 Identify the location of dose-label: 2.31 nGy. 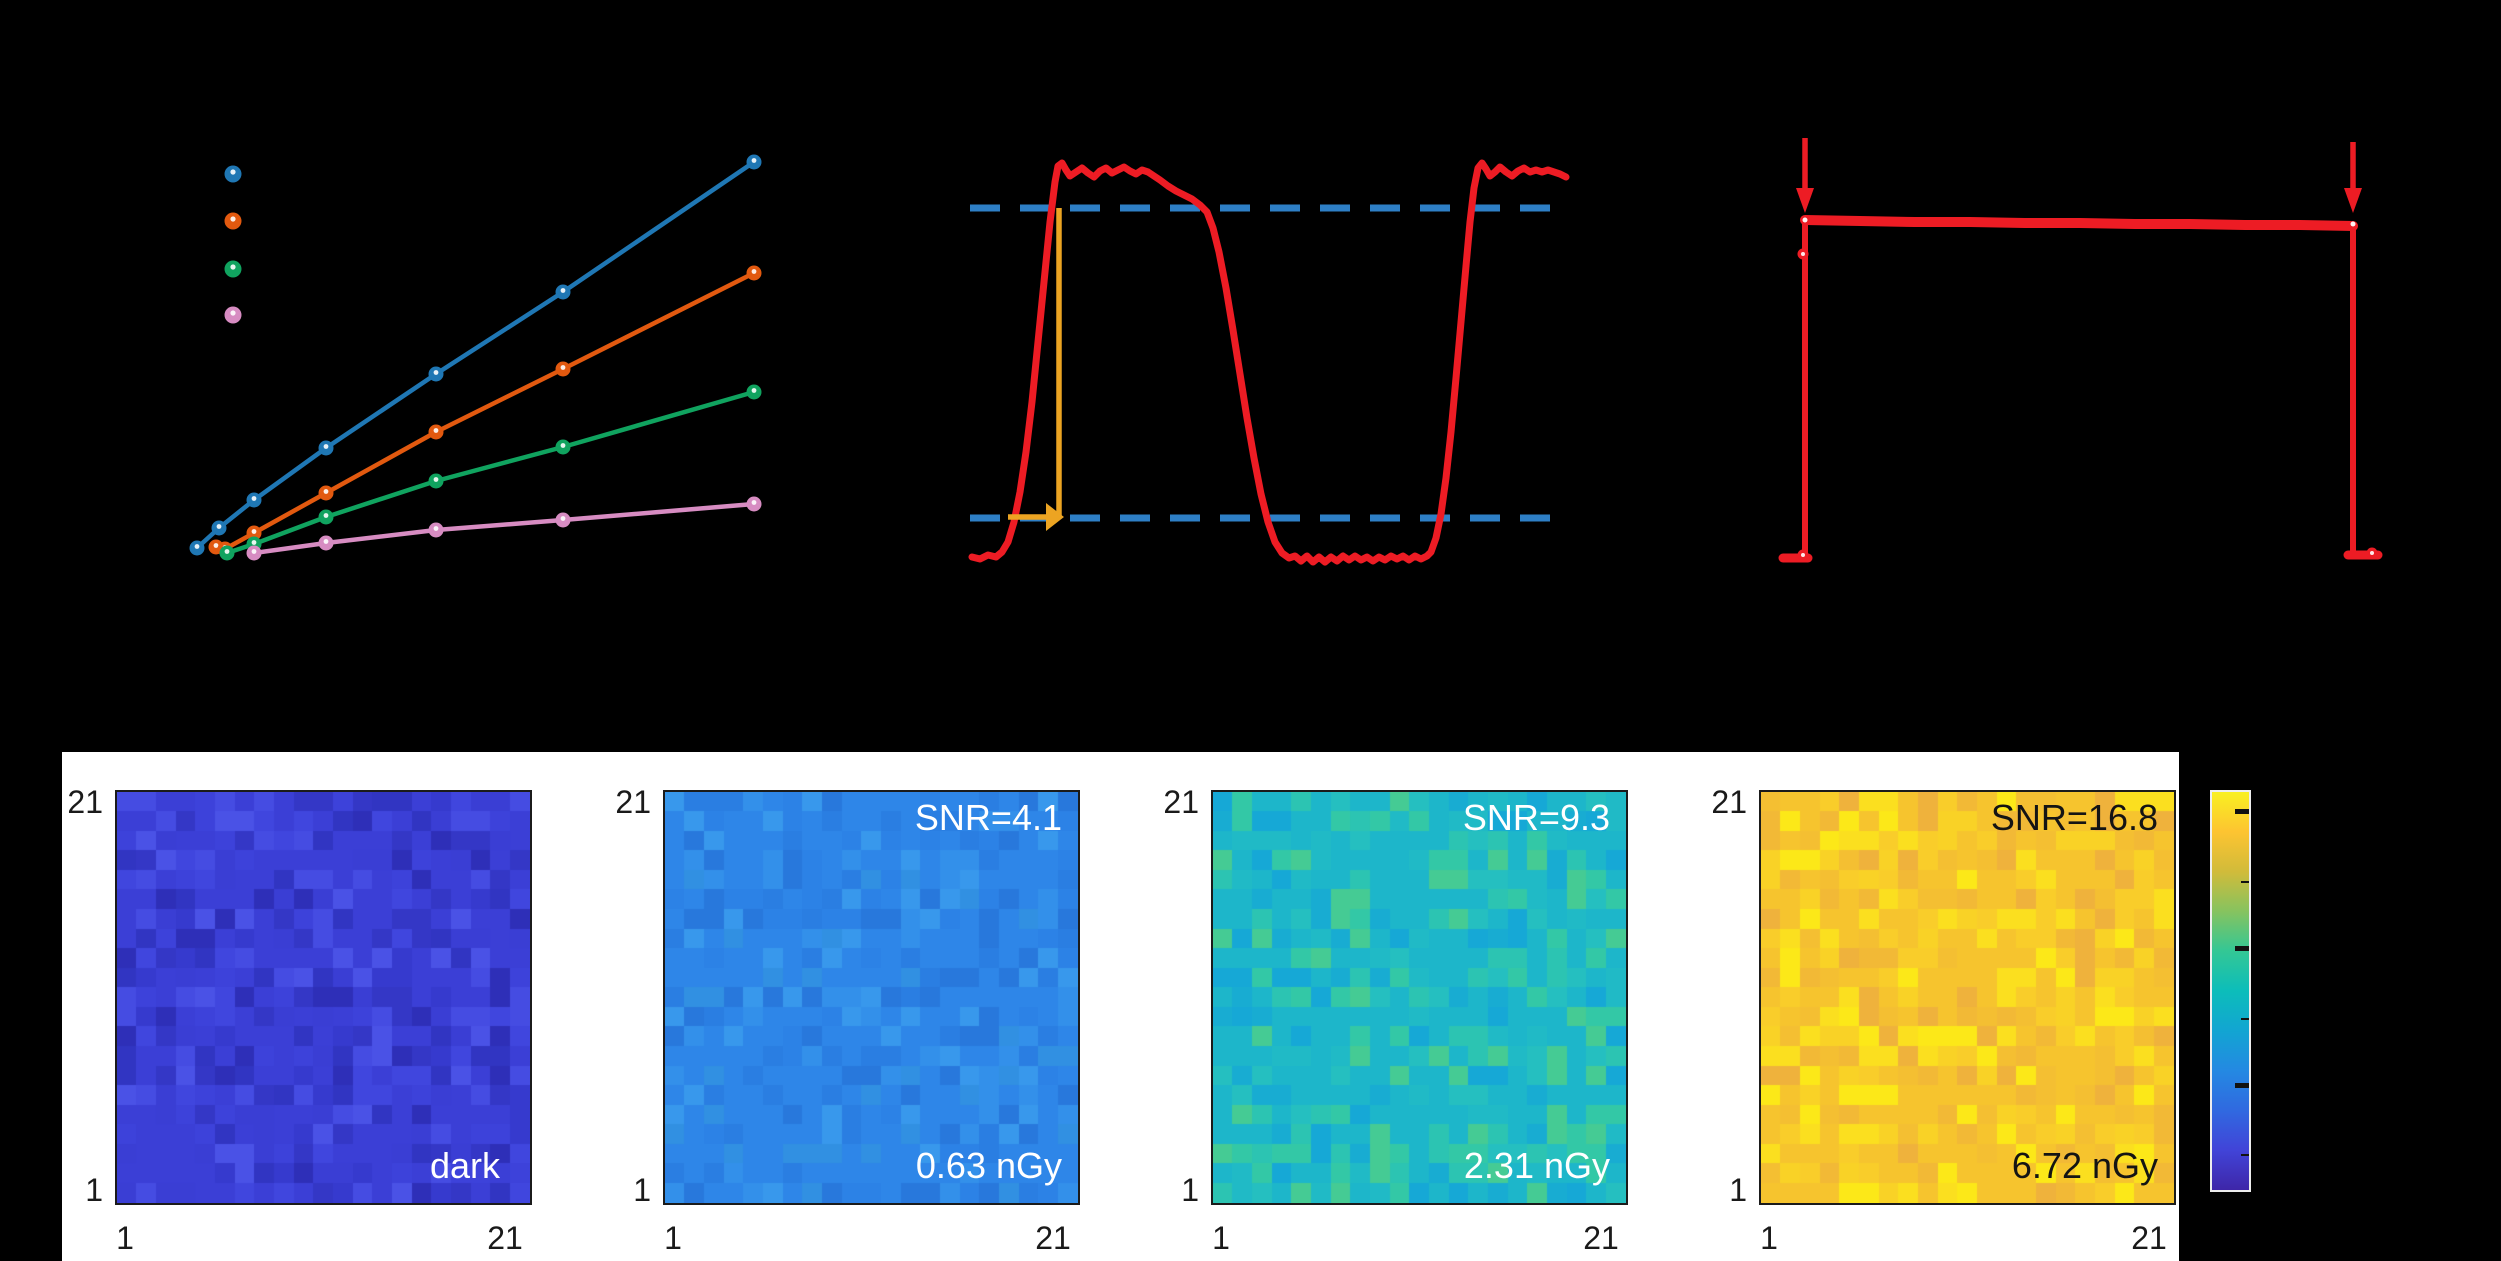
(1536, 1165).